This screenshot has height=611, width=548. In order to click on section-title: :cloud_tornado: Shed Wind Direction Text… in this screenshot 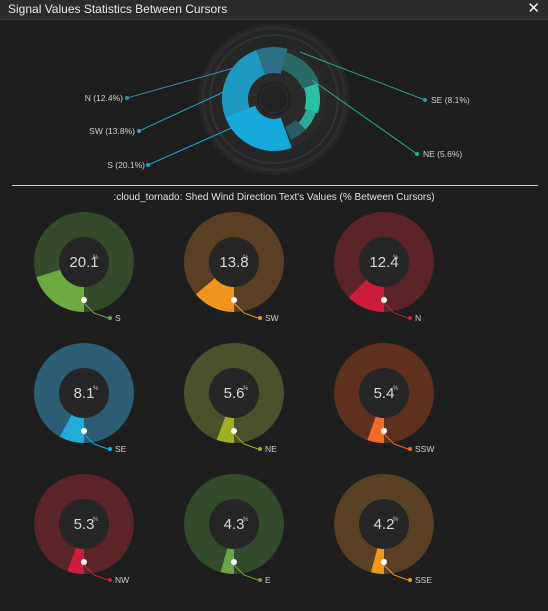, I will do `click(274, 197)`.